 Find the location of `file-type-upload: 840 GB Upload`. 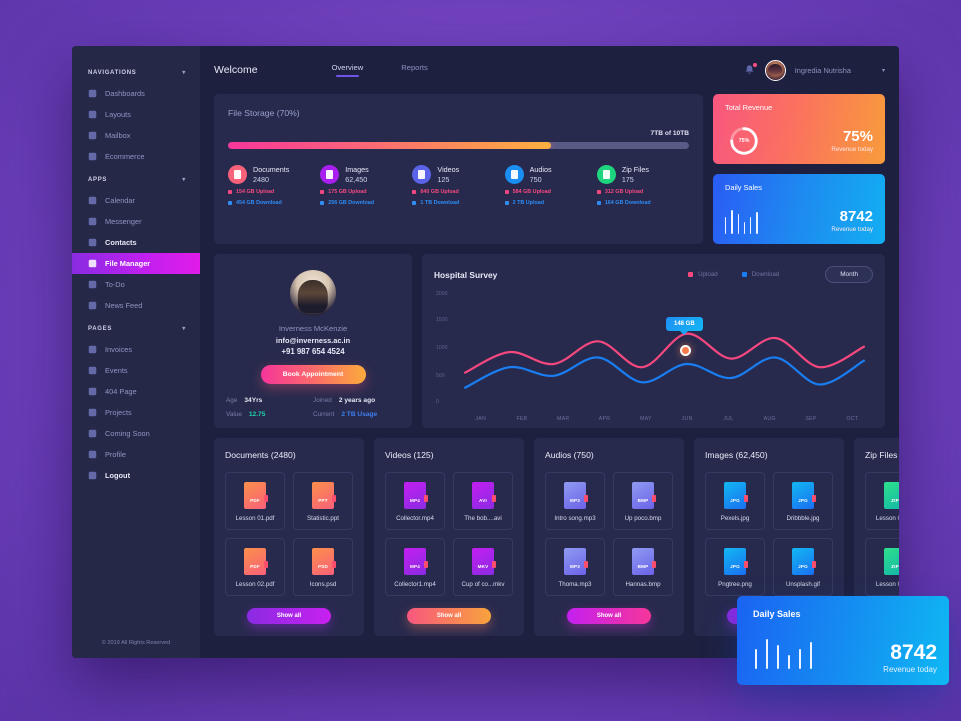

file-type-upload: 840 GB Upload is located at coordinates (458, 192).